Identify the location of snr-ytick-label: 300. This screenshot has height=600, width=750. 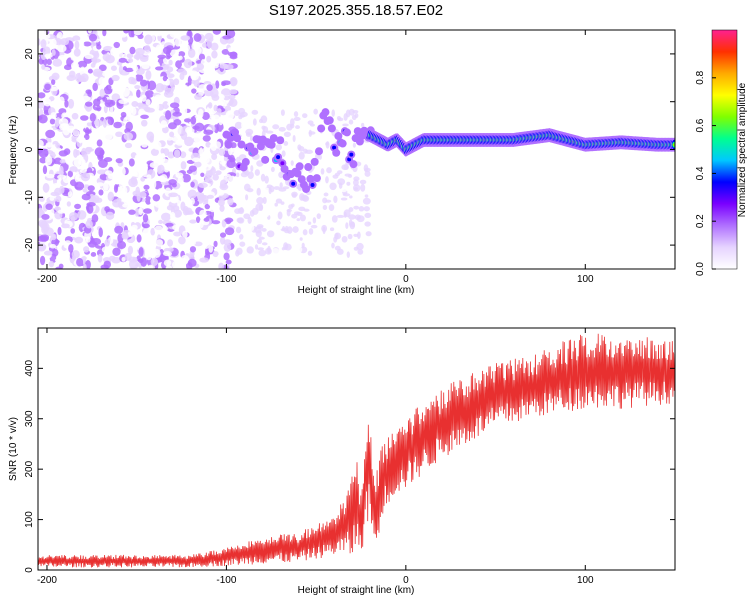
(29, 418).